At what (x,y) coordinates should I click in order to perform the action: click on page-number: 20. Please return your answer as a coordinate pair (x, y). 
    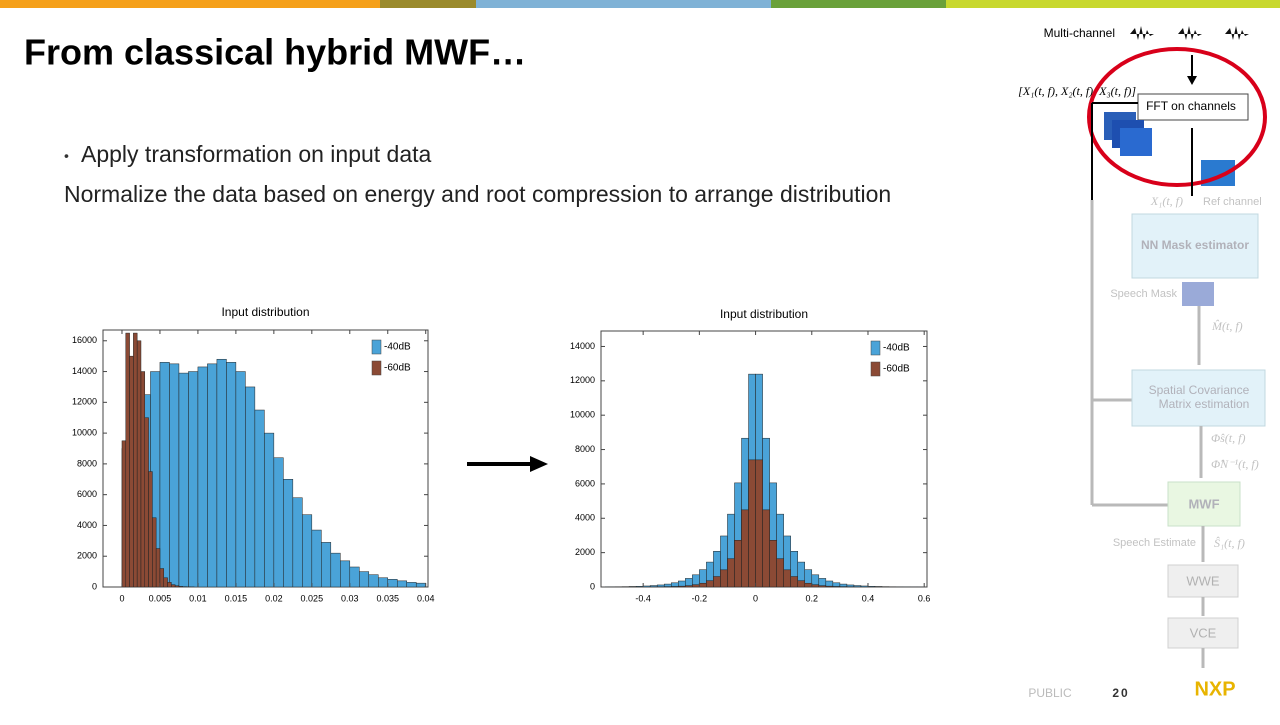
    Looking at the image, I should click on (1120, 693).